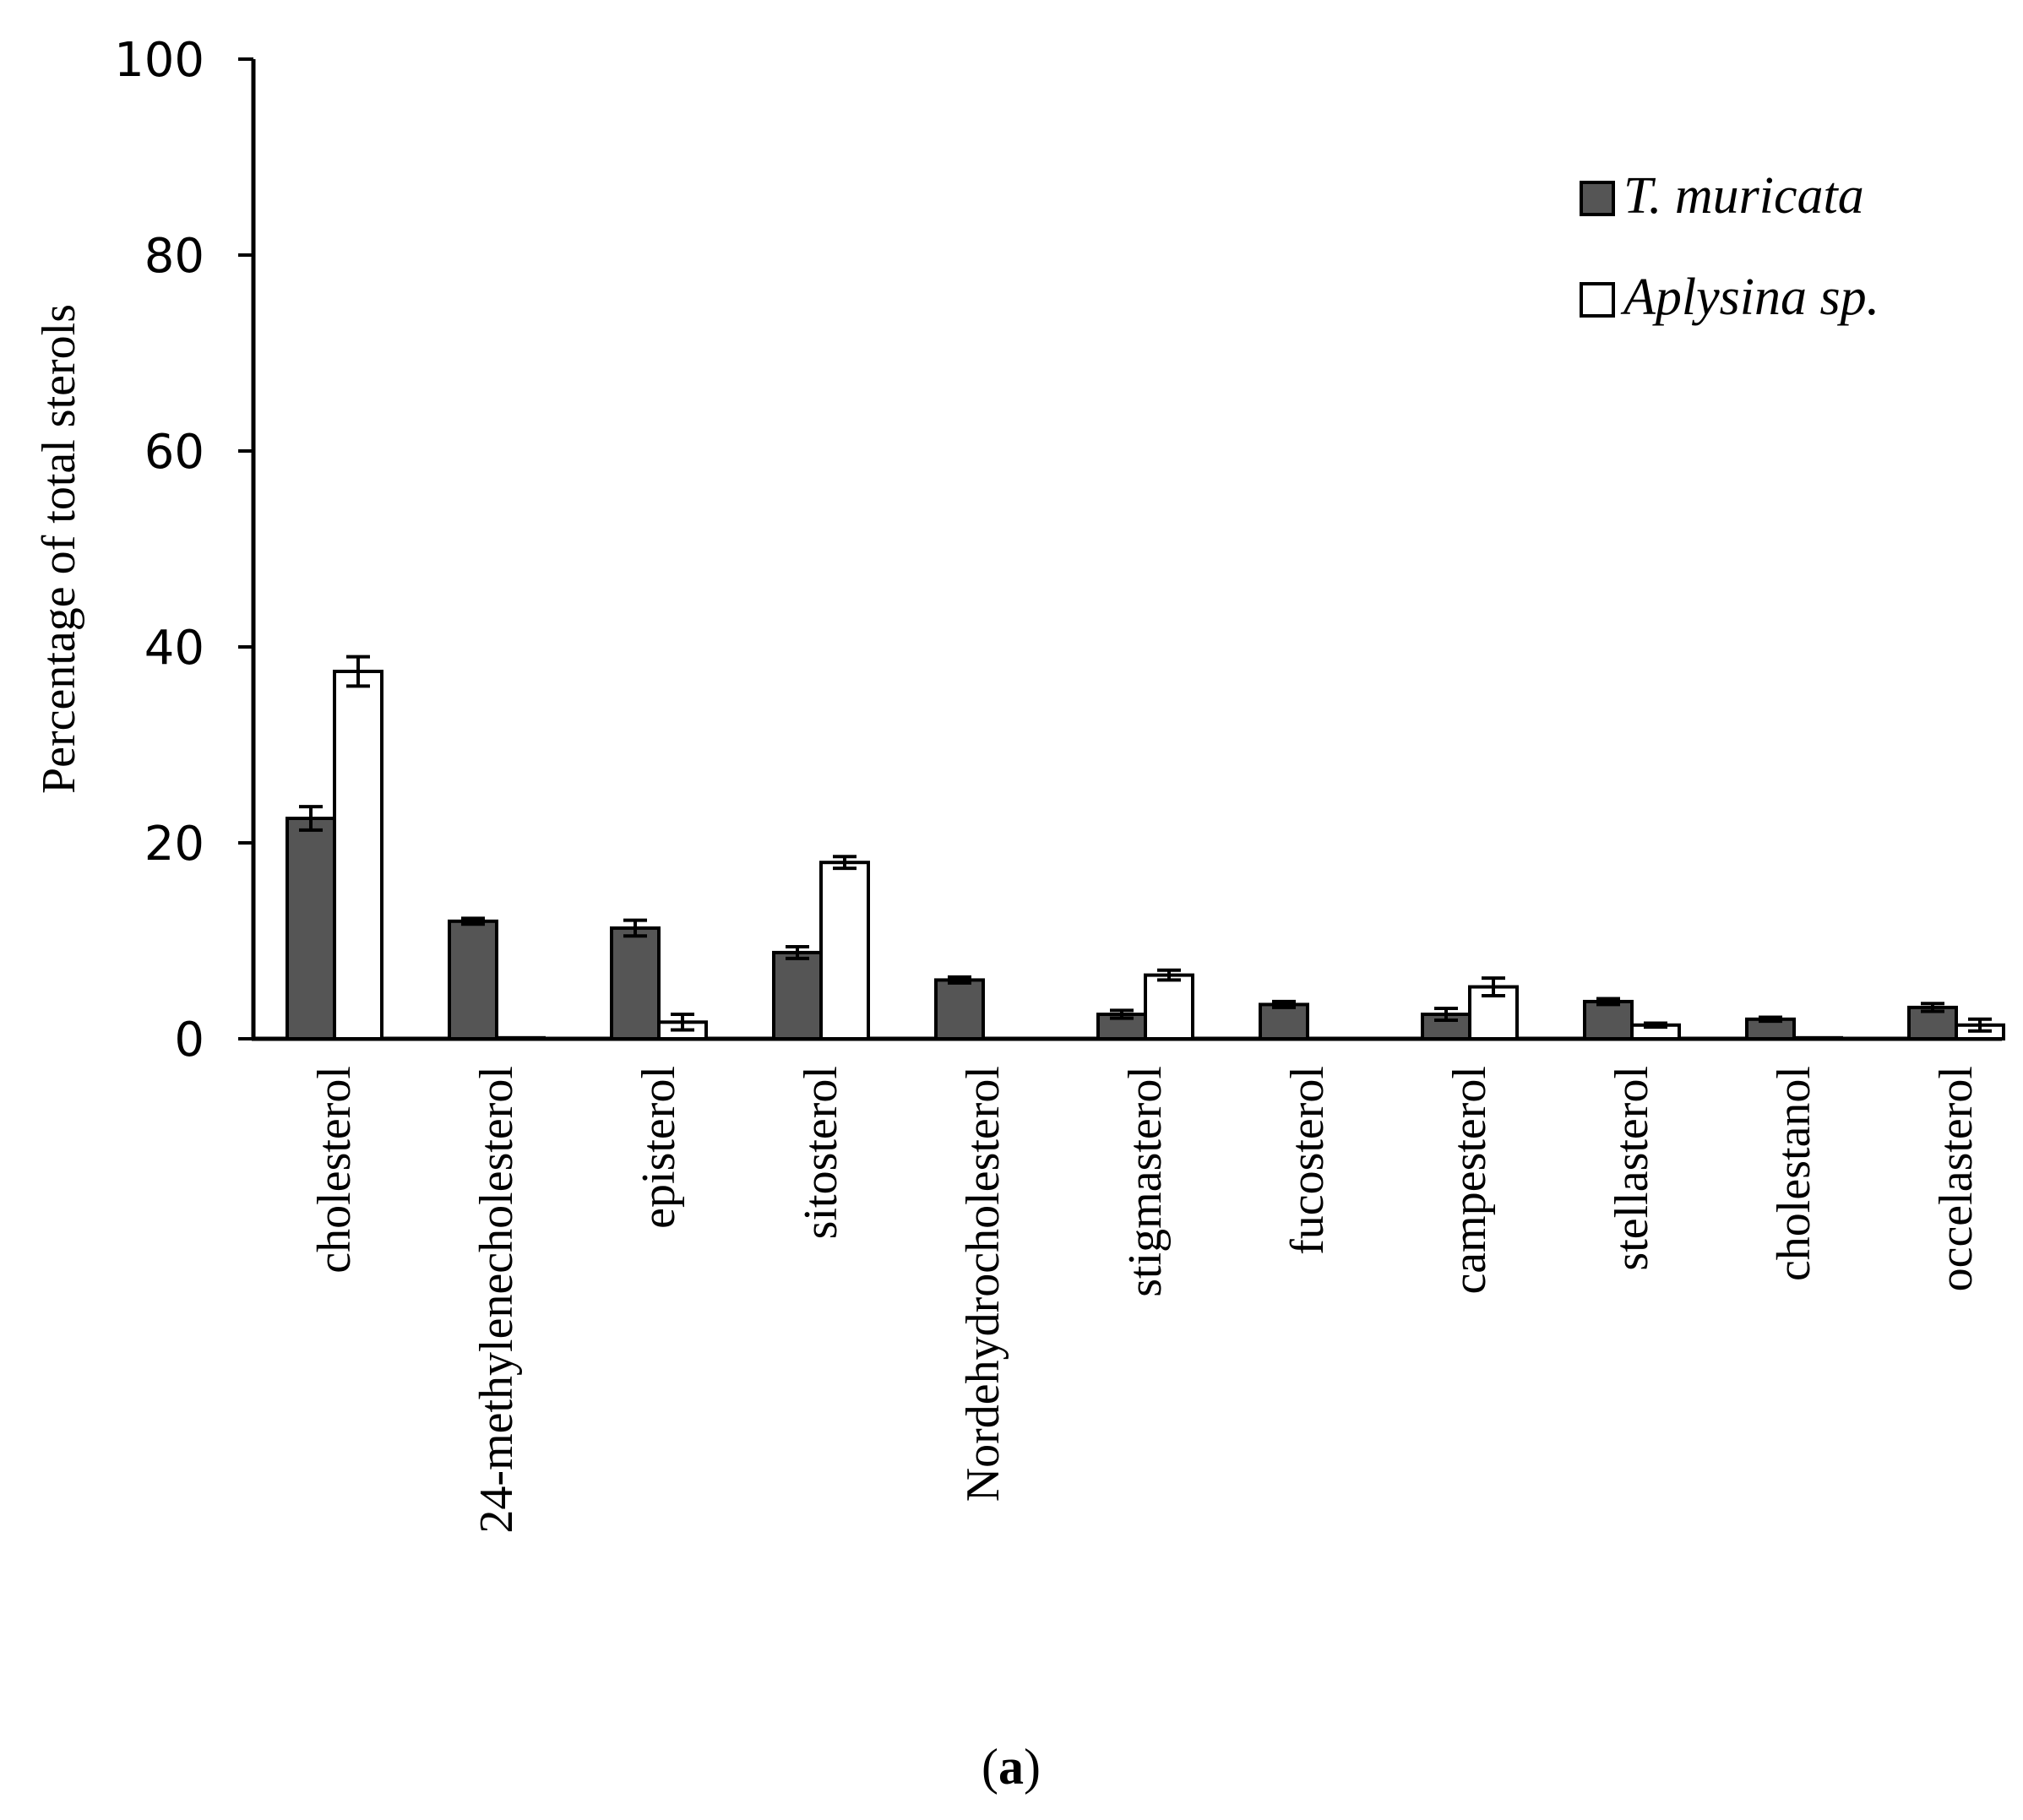 The height and width of the screenshot is (1820, 2023). I want to click on bar-t-muricata-stellasterol, so click(1608, 1020).